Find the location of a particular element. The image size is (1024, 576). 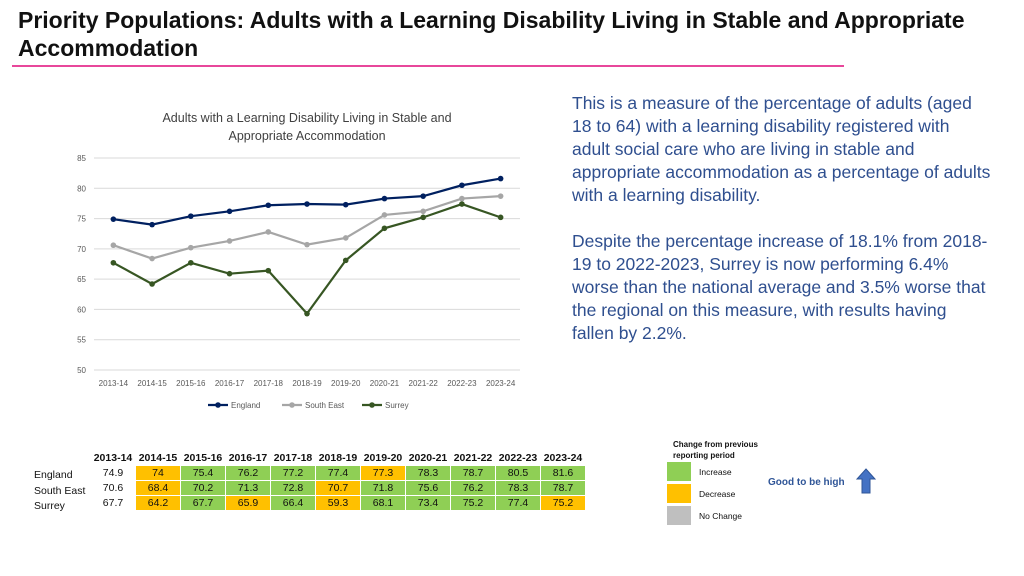

column-header-2017-18: 2017-18 is located at coordinates (293, 458).